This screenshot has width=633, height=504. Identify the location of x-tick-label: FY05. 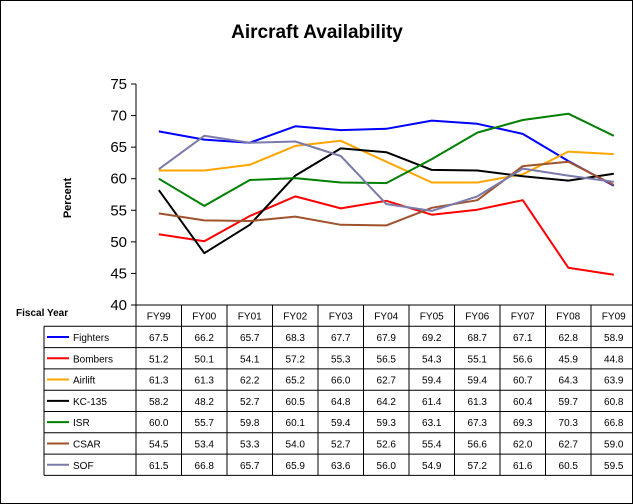
(432, 317).